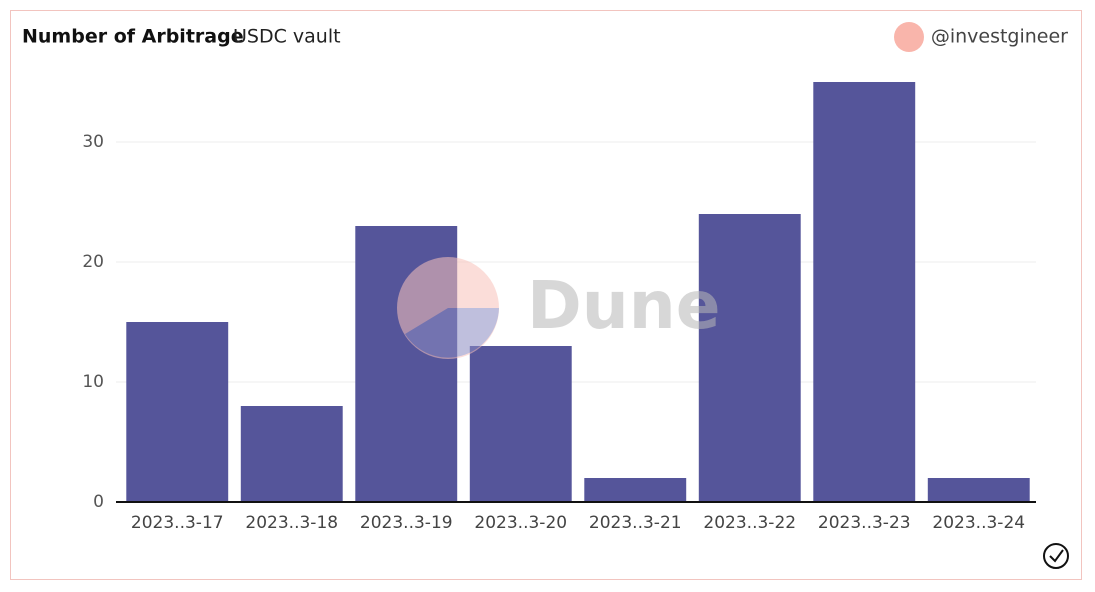 Image resolution: width=1095 pixels, height=592 pixels. Describe the element at coordinates (133, 37) in the screenshot. I see `chart-title: Number of Arbitrage` at that location.